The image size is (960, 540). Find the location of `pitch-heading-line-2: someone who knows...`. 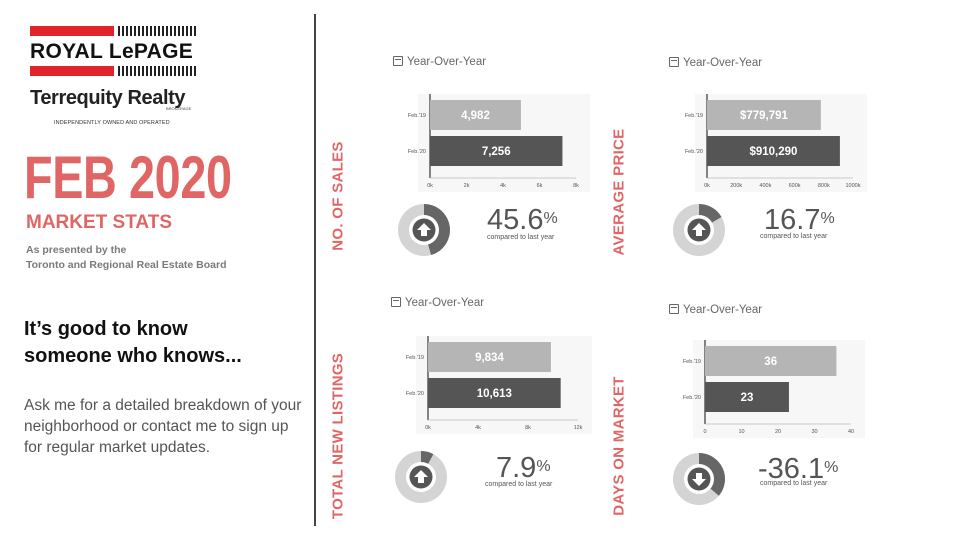

pitch-heading-line-2: someone who knows... is located at coordinates (133, 356).